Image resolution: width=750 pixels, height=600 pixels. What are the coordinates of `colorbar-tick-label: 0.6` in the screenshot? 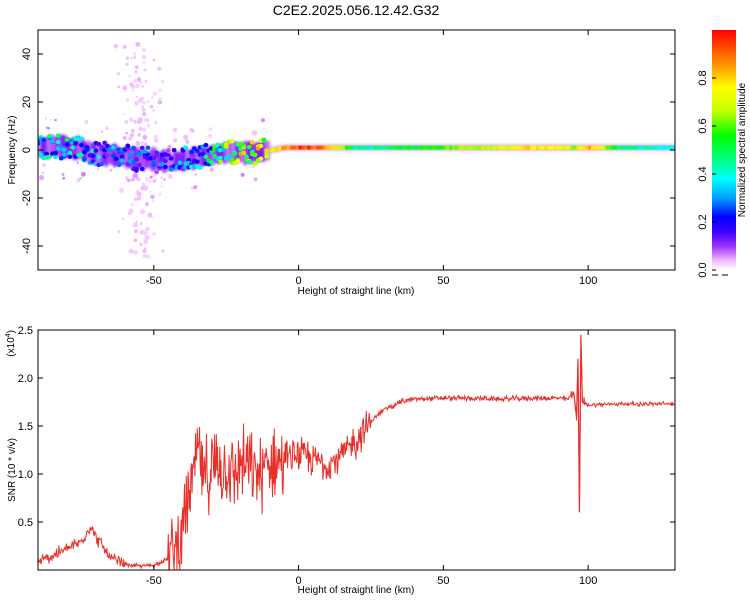 It's located at (703, 125).